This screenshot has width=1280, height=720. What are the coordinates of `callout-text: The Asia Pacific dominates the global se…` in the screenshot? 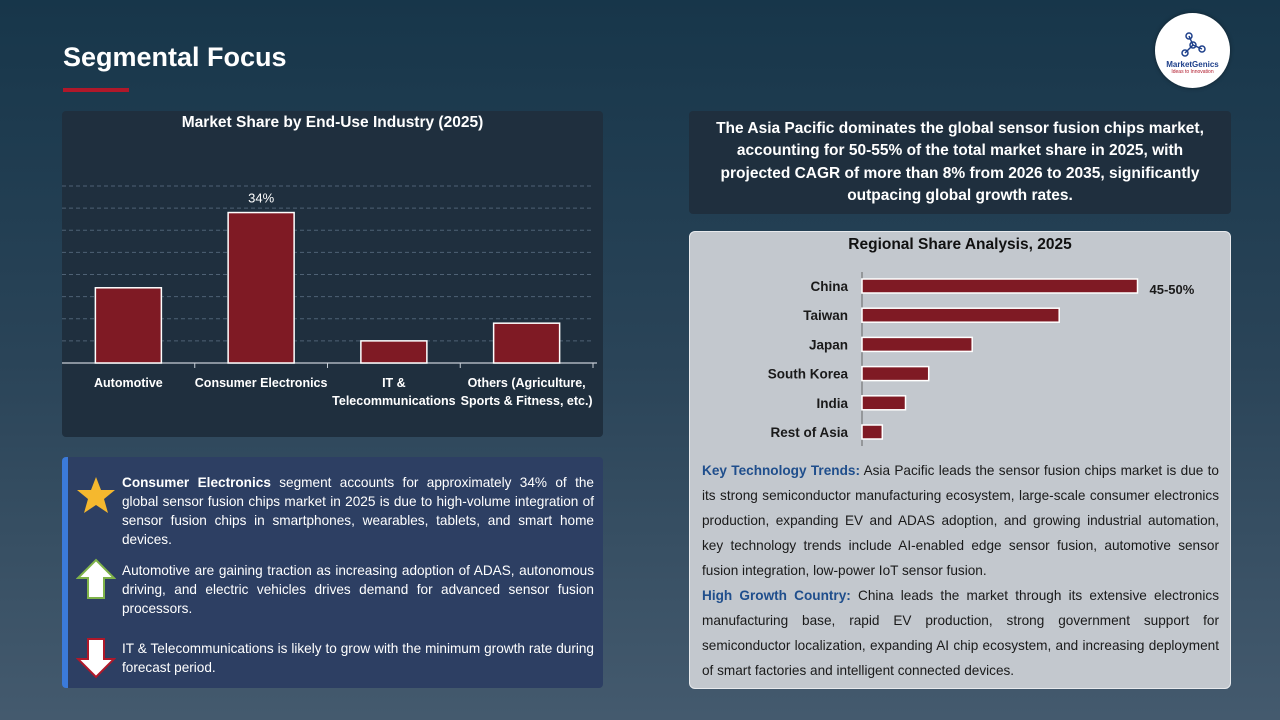 It's located at (960, 162).